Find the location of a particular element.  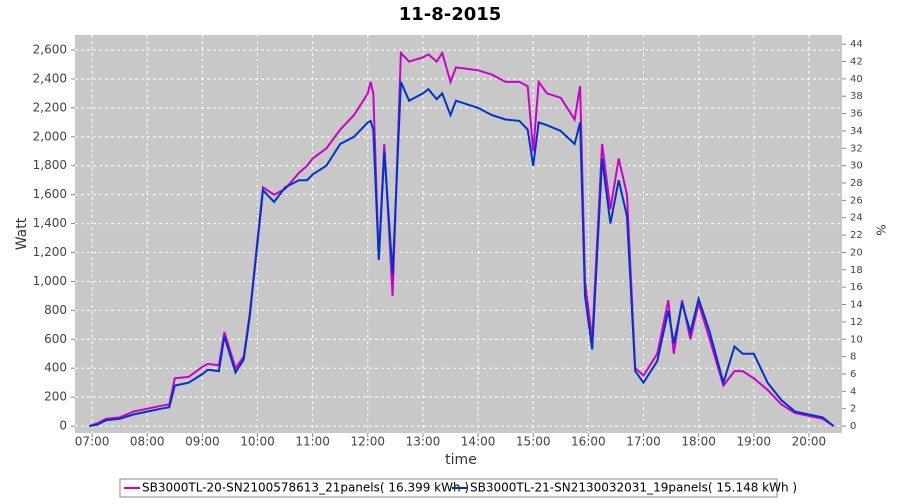

y2-tick-label: 32 is located at coordinates (856, 148).